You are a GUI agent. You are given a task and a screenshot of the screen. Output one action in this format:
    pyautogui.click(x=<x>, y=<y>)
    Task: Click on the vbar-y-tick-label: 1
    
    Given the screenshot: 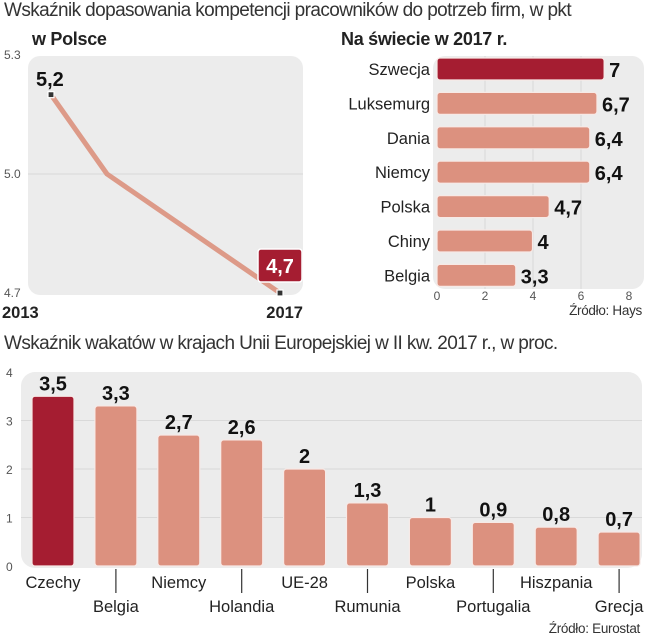 What is the action you would take?
    pyautogui.click(x=9, y=519)
    